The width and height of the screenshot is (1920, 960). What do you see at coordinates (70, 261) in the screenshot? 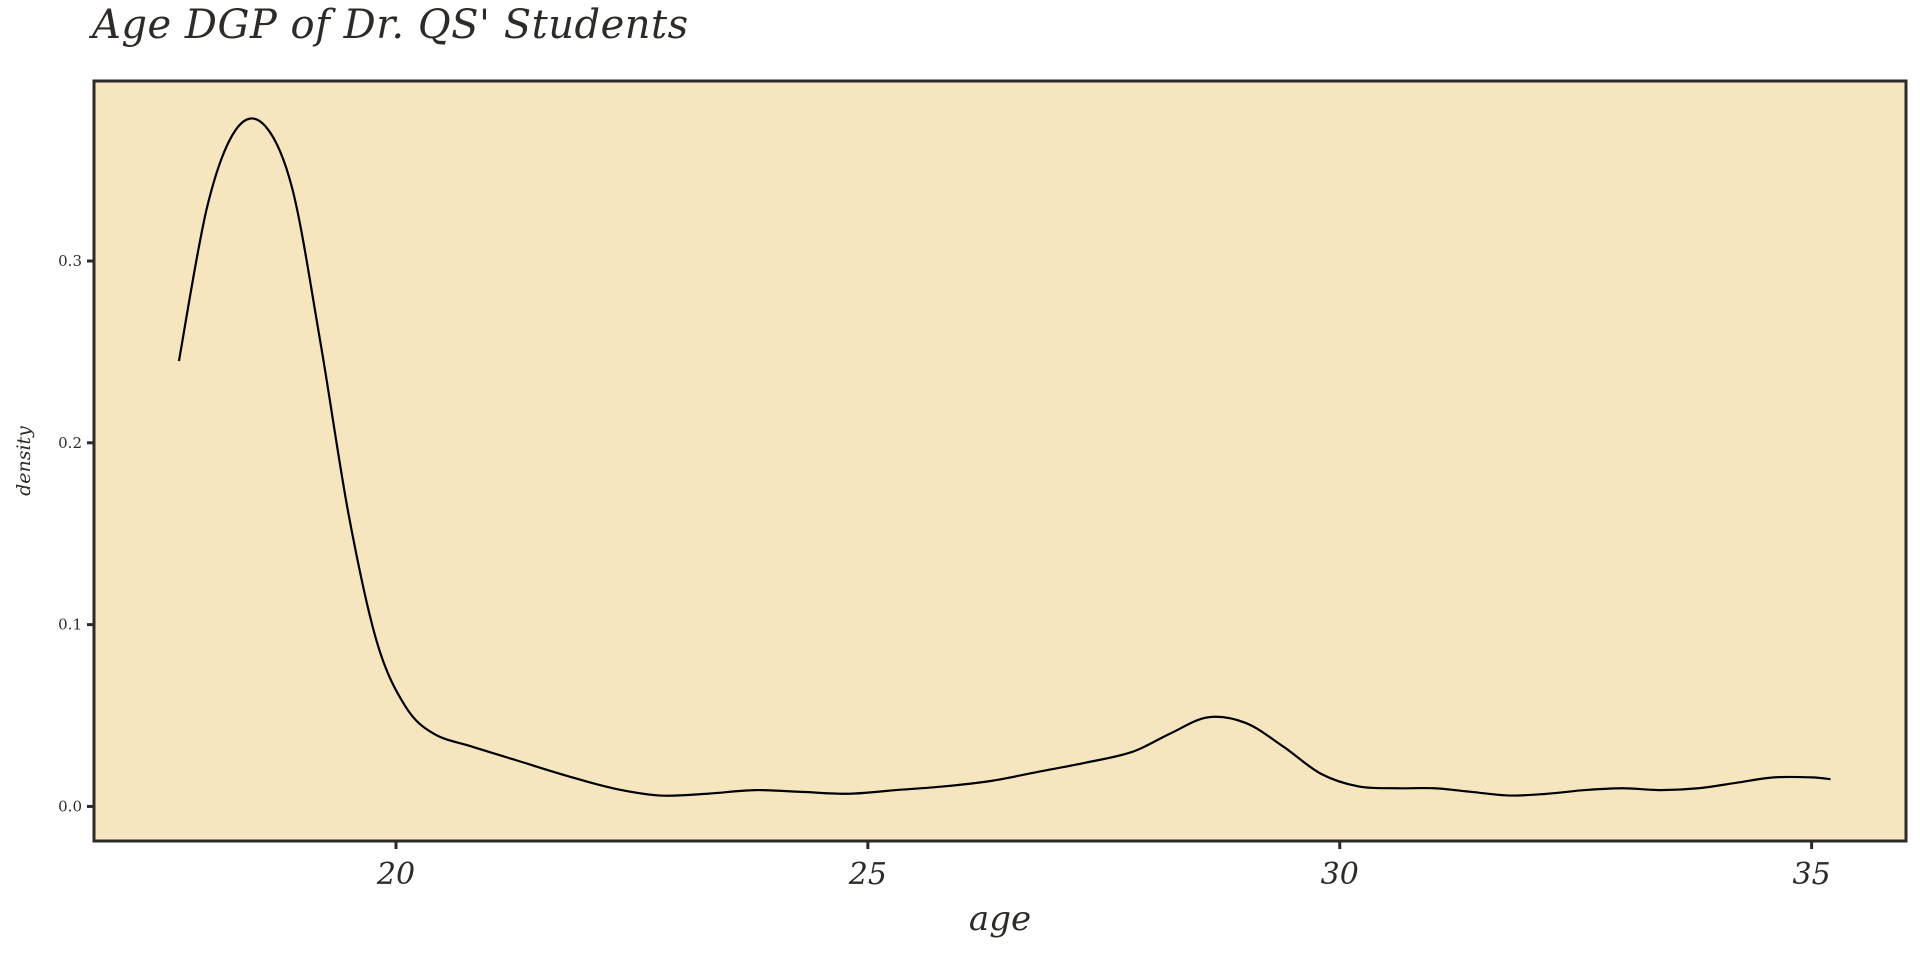
I see `y-tick-label: 0.3` at bounding box center [70, 261].